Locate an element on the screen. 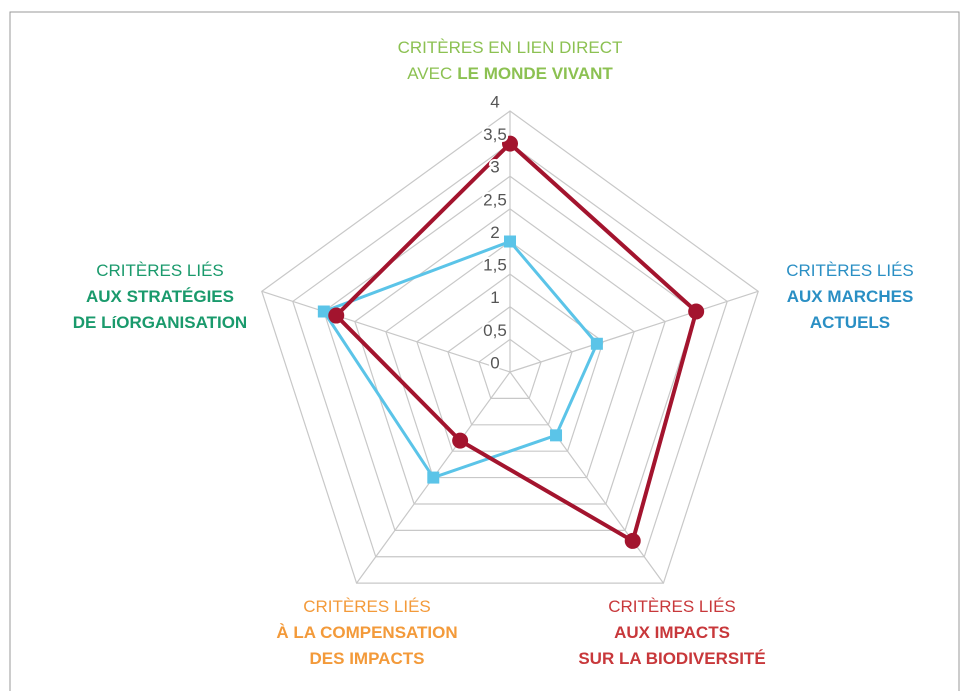 This screenshot has width=969, height=691. category-label: À LA COMPENSATION is located at coordinates (366, 632).